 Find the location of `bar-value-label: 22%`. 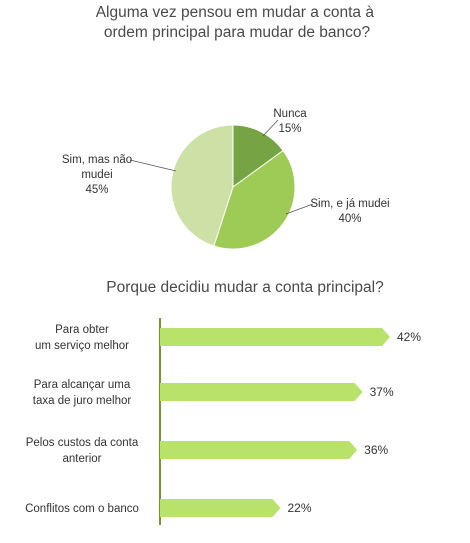

bar-value-label: 22% is located at coordinates (299, 508).